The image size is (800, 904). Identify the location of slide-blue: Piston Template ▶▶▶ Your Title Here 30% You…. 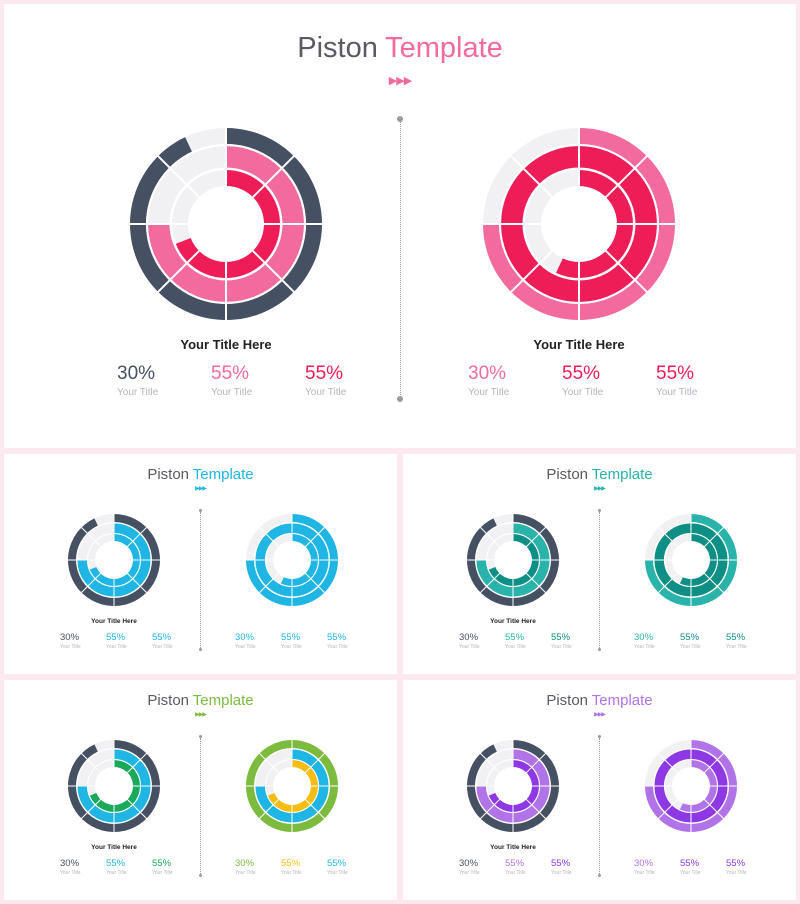
(200, 564).